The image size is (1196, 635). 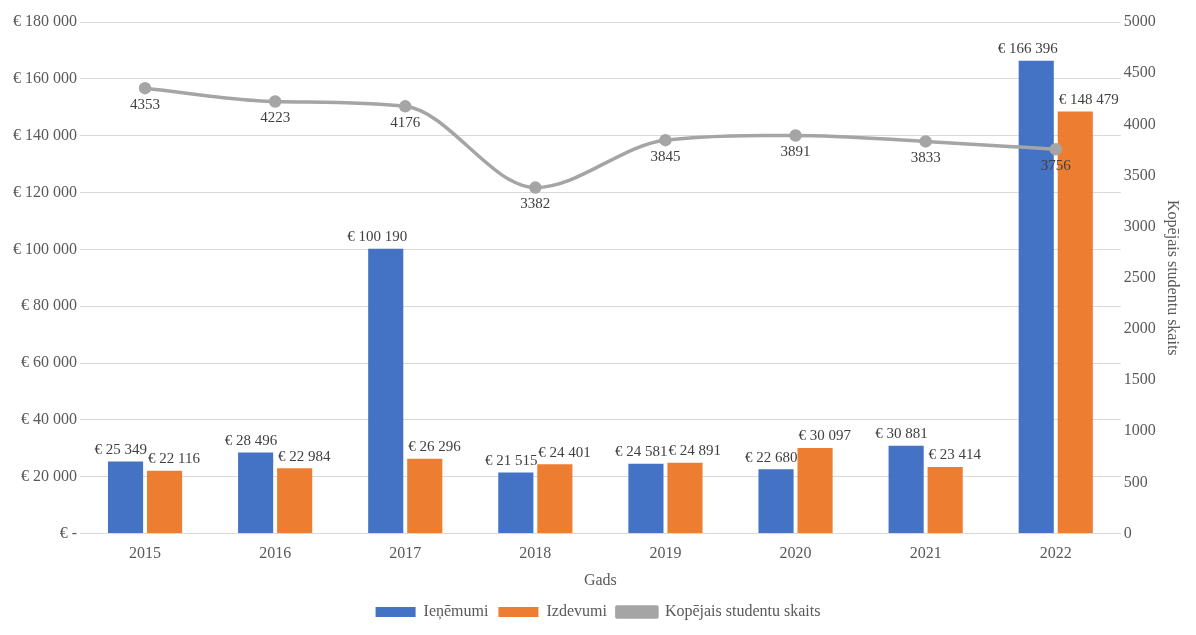 I want to click on y-tick-label: € 20 000, so click(x=49, y=475).